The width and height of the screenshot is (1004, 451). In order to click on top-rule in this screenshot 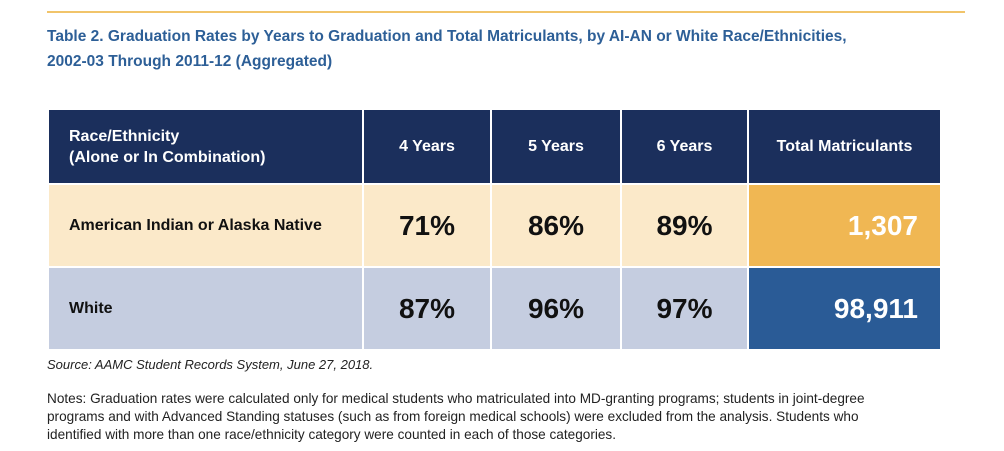, I will do `click(506, 12)`.